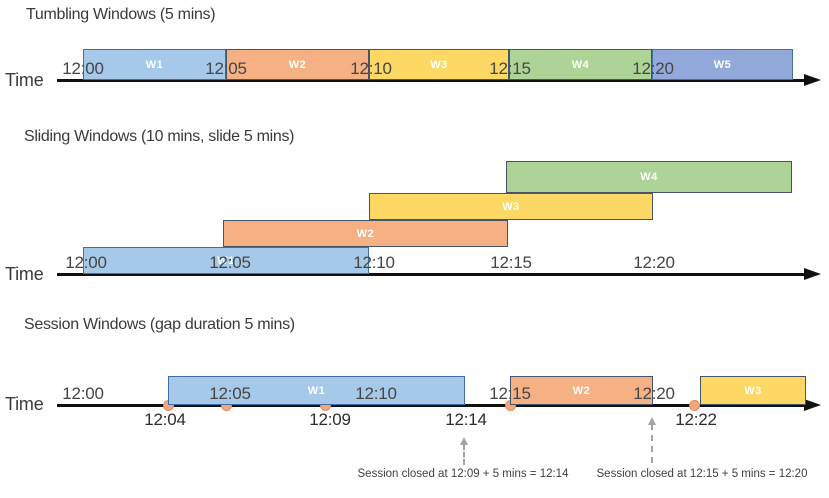 The image size is (829, 498). What do you see at coordinates (696, 419) in the screenshot?
I see `event-time-label: 12:22` at bounding box center [696, 419].